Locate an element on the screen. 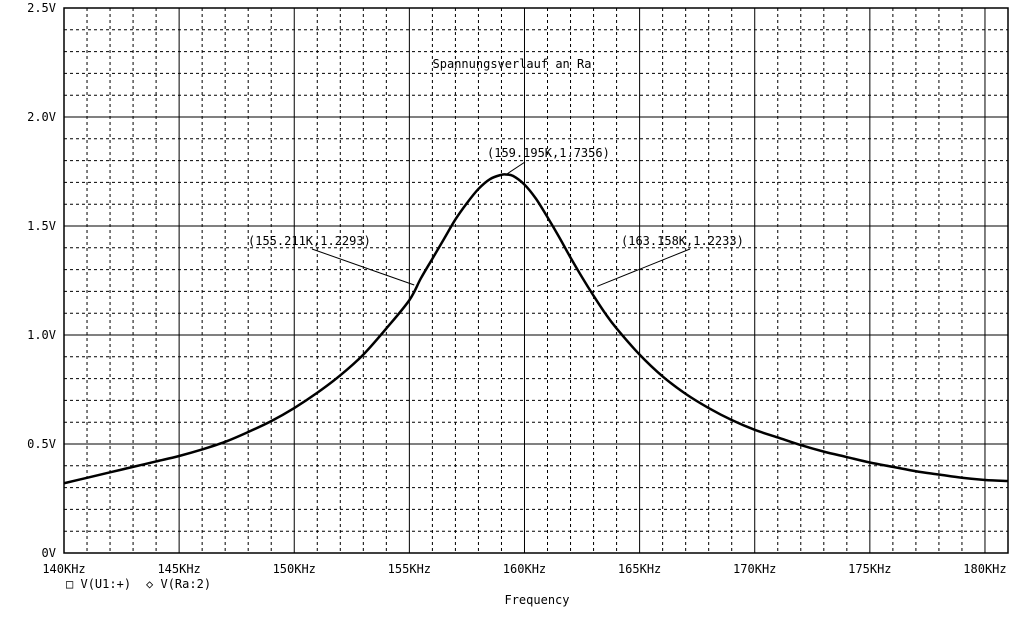 This screenshot has width=1020, height=624. y-tick-label-3: 1.5V is located at coordinates (41, 226).